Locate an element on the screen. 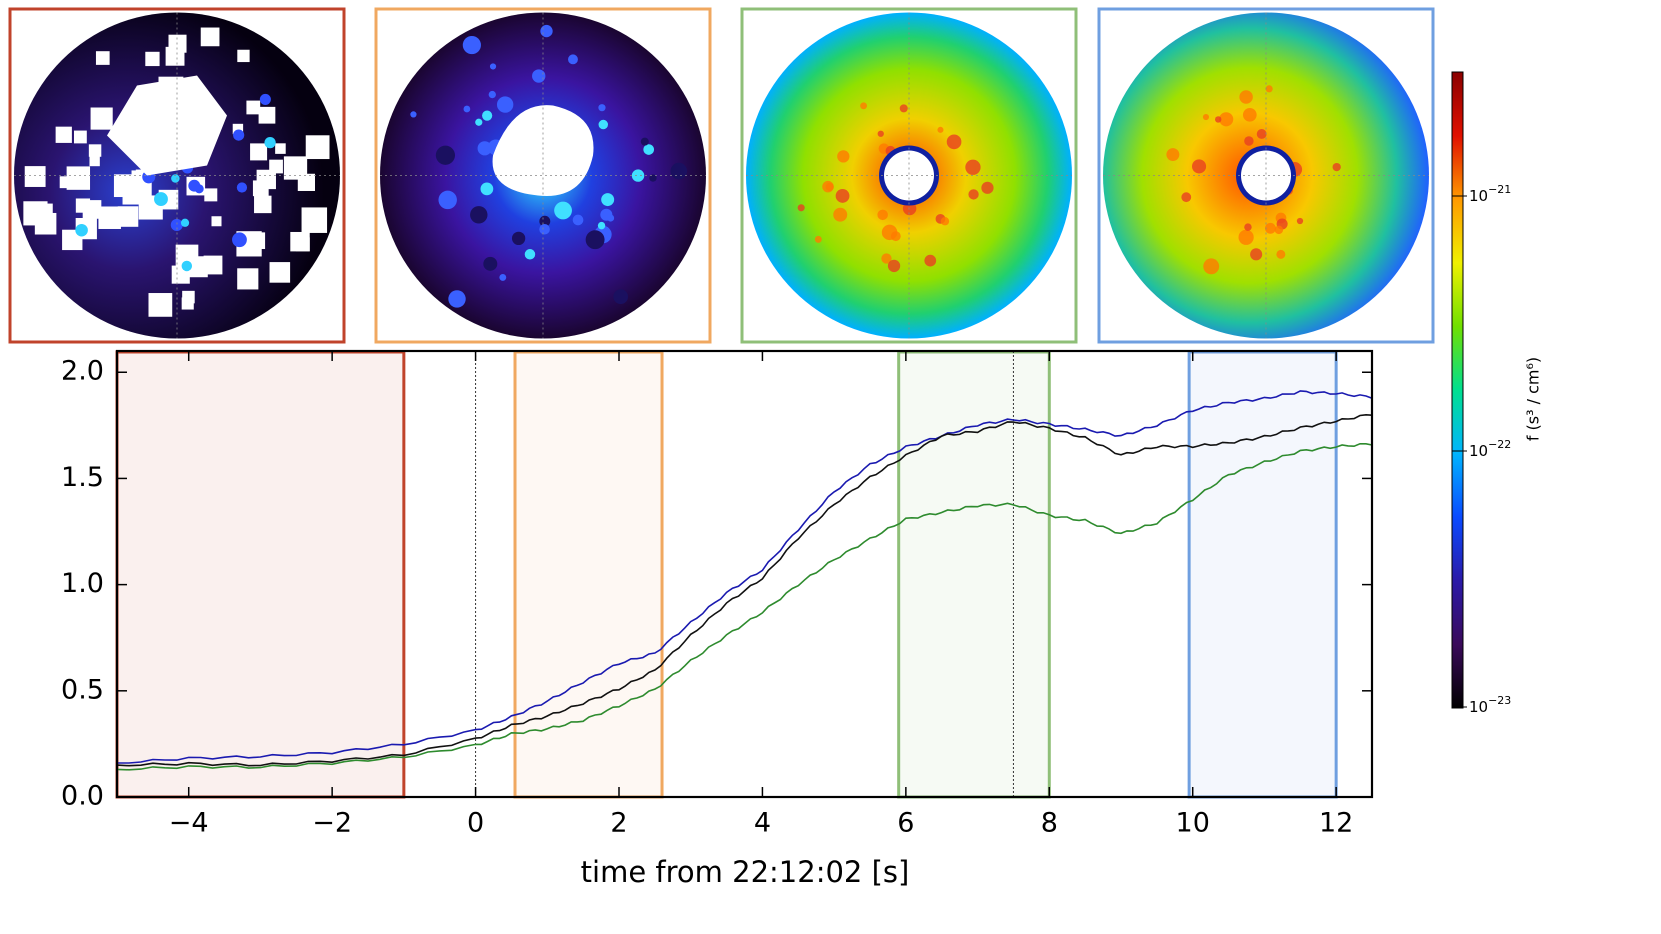 Image resolution: width=1661 pixels, height=934 pixels. colorbar-tick-label: 10−23 is located at coordinates (1490, 705).